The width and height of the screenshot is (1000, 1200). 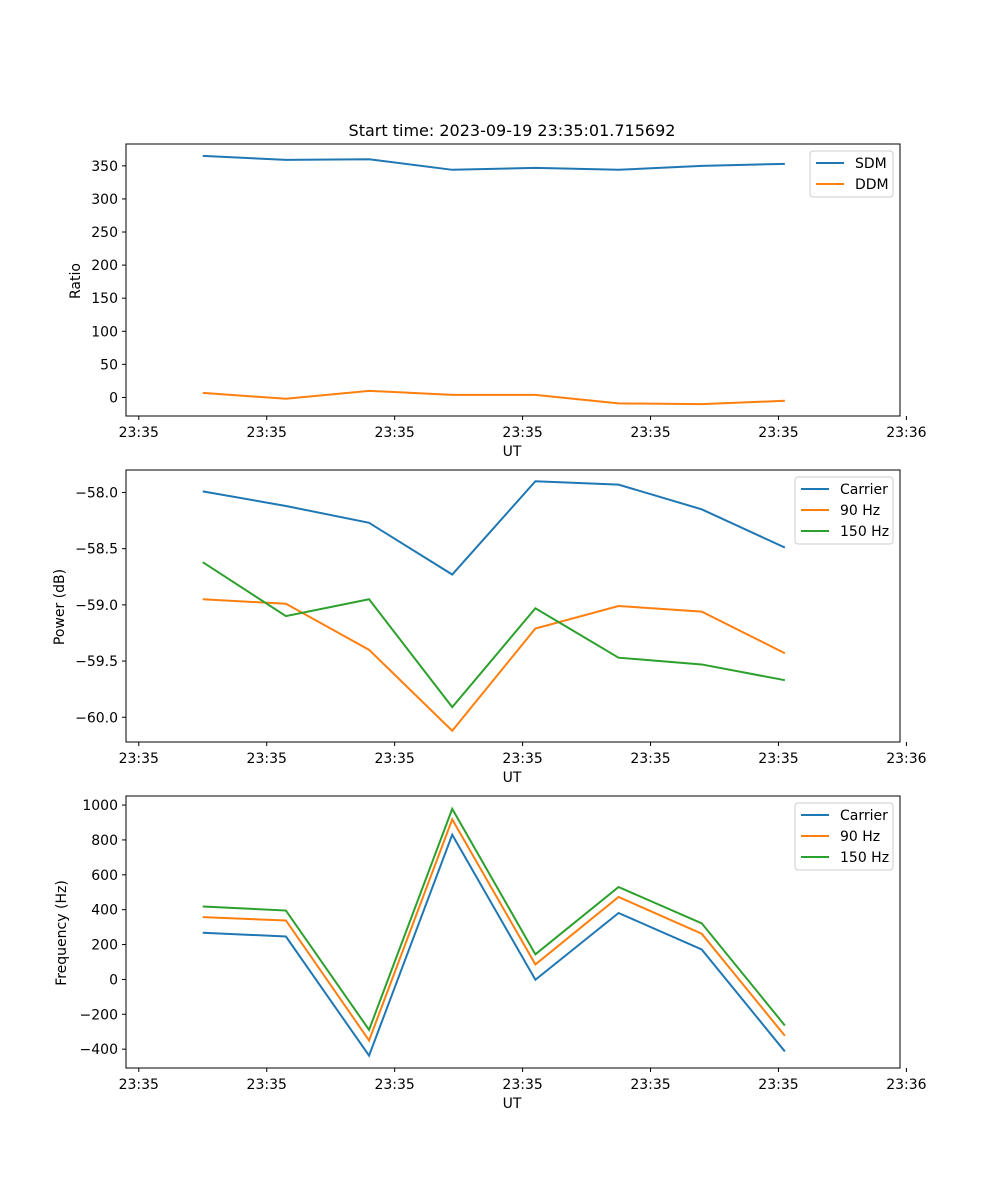 What do you see at coordinates (108, 282) in the screenshot?
I see `ratio-y-ticks: 0 50 100 150 200 250 300 350` at bounding box center [108, 282].